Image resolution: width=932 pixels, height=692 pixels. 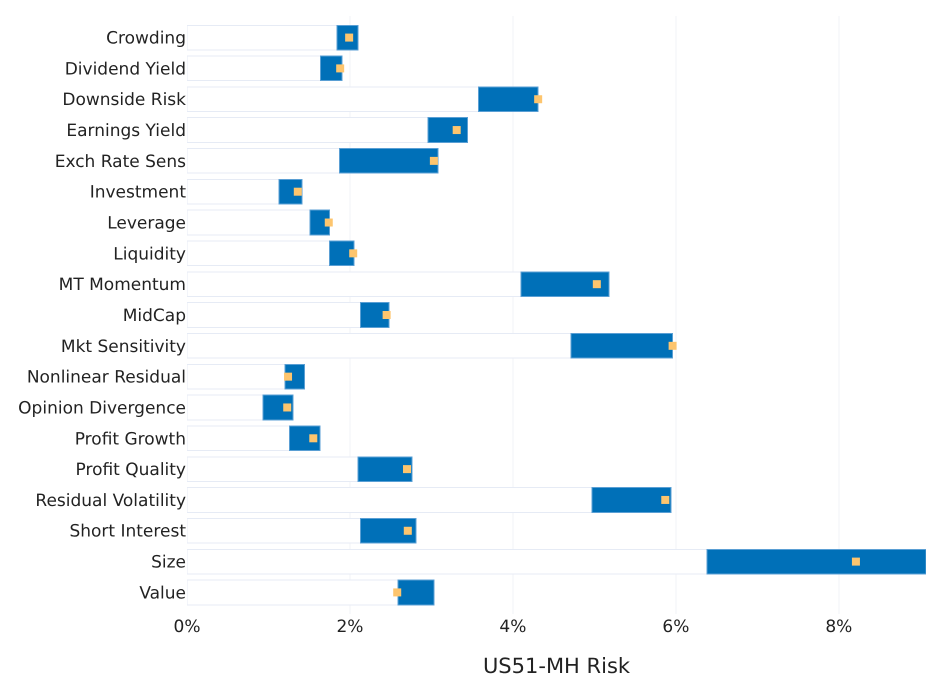 I want to click on x-tick-label: 8%, so click(x=838, y=627).